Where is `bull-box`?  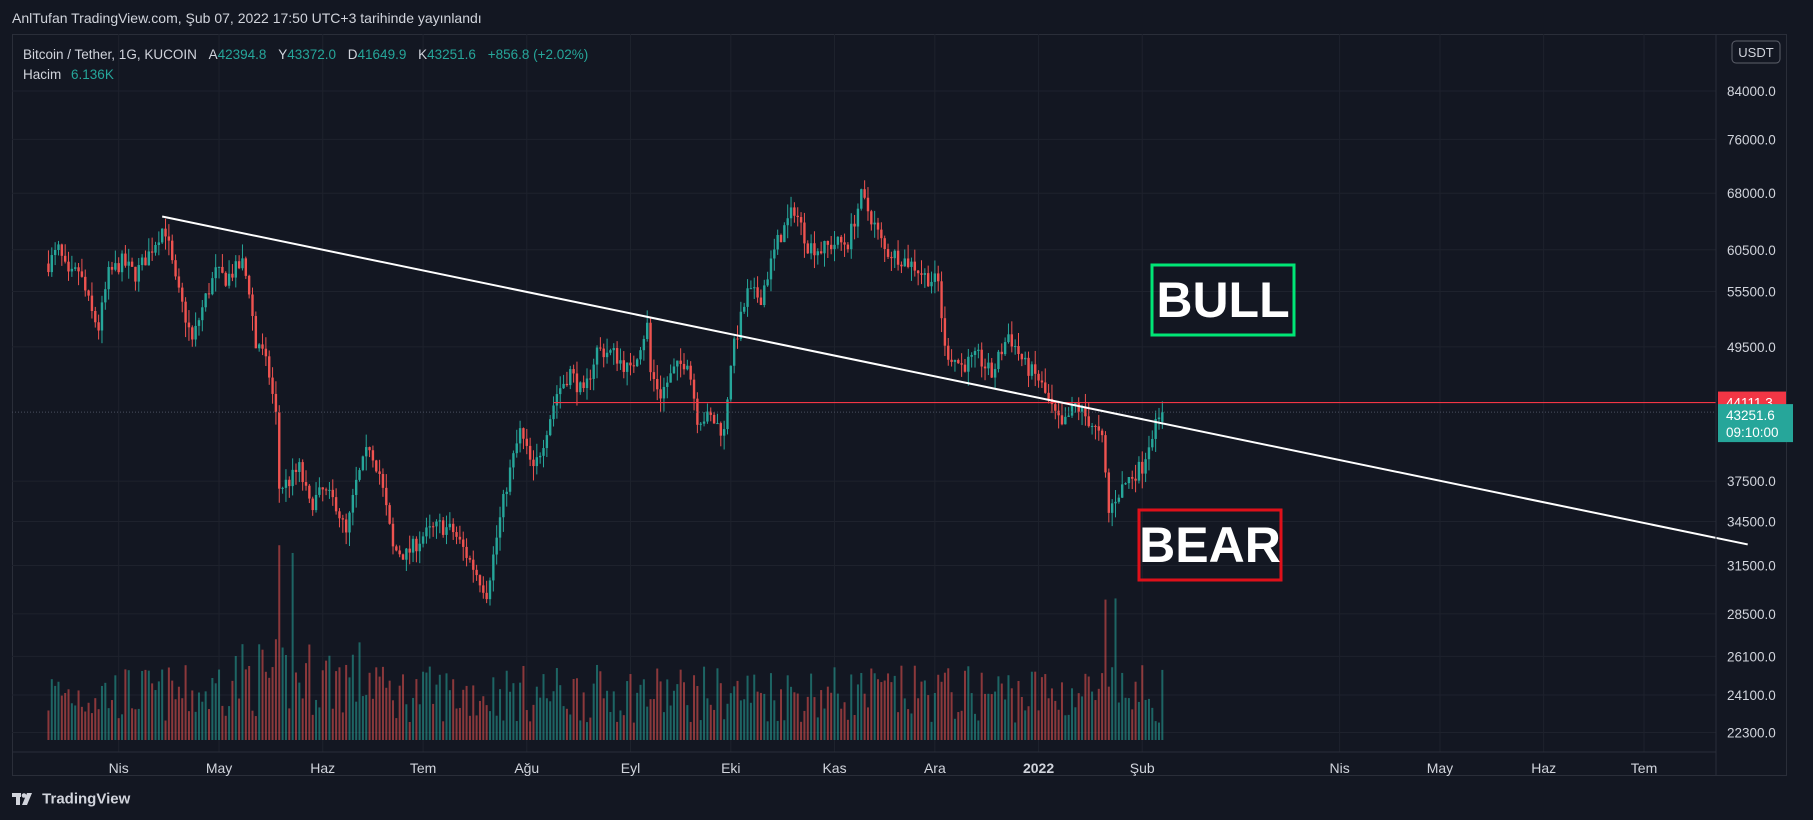
bull-box is located at coordinates (1223, 300).